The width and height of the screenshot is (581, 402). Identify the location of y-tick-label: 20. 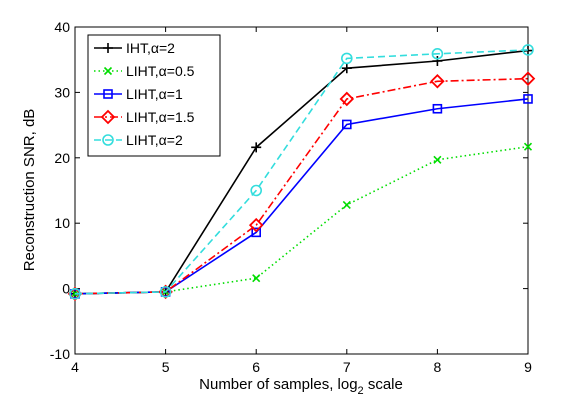
(62, 158).